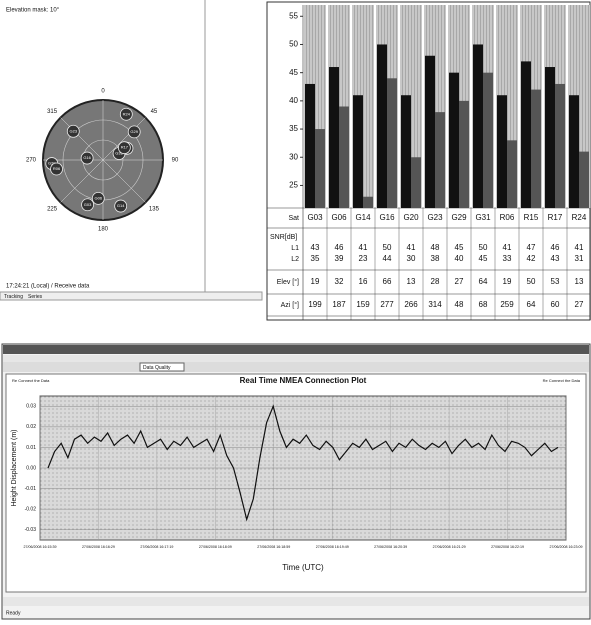 This screenshot has height=625, width=591. What do you see at coordinates (363, 217) in the screenshot?
I see `cell: G14` at bounding box center [363, 217].